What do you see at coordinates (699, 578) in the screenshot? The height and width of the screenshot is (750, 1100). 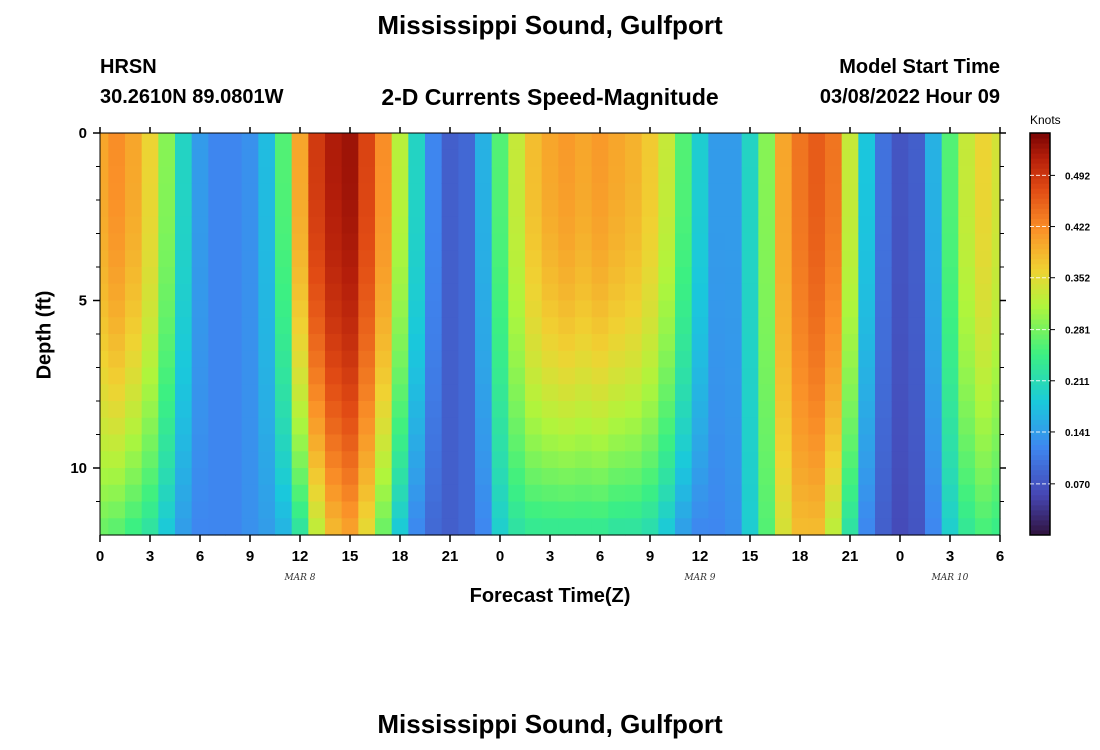 I see `date-label: MAR 9` at bounding box center [699, 578].